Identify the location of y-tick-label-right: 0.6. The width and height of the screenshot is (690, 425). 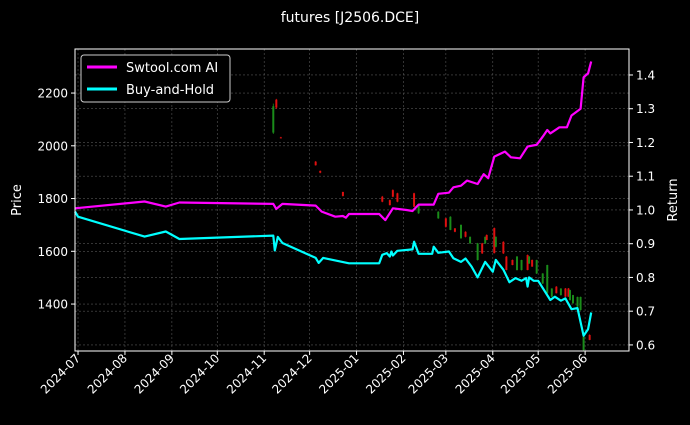
(645, 345).